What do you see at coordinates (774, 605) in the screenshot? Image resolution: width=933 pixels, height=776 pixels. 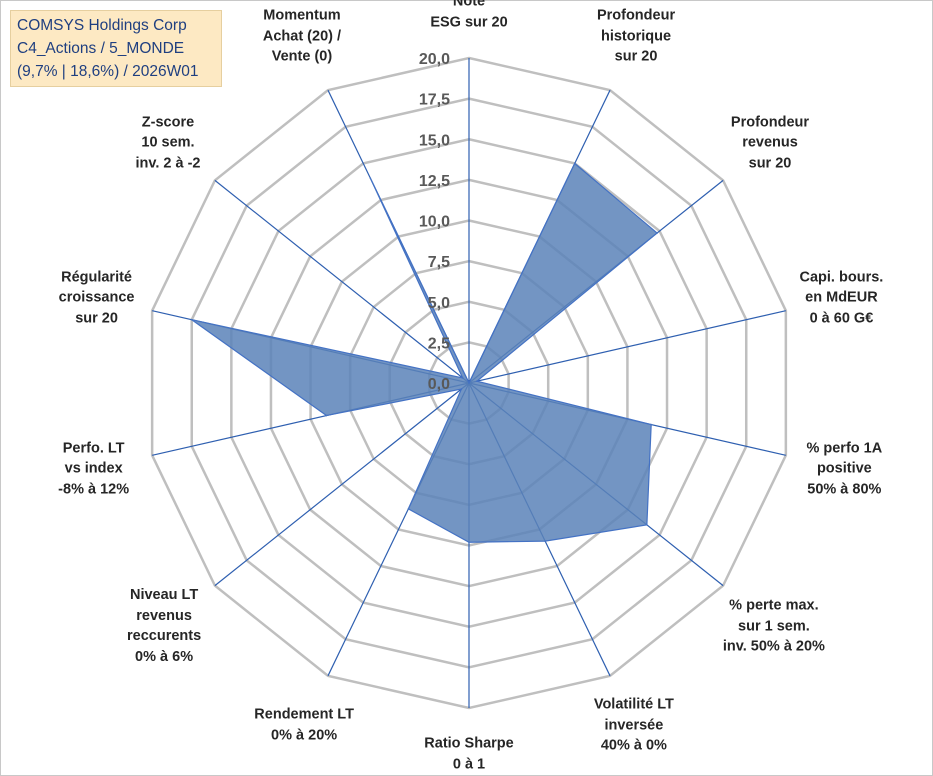 I see `axis-label-line: % perte max.` at bounding box center [774, 605].